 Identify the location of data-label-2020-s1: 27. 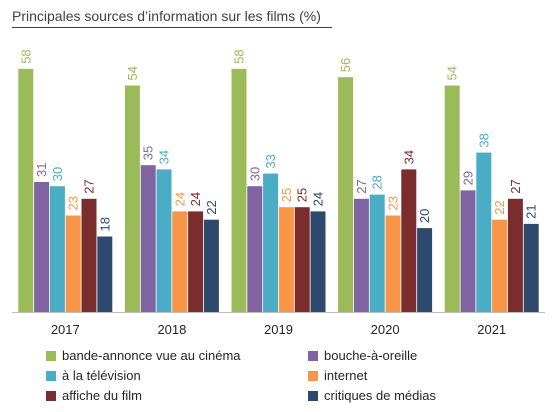
(361, 186).